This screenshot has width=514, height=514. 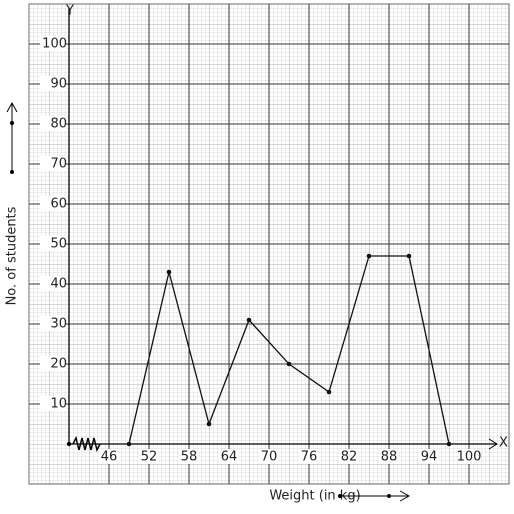 I want to click on y-tick-label: 10, so click(x=58, y=404).